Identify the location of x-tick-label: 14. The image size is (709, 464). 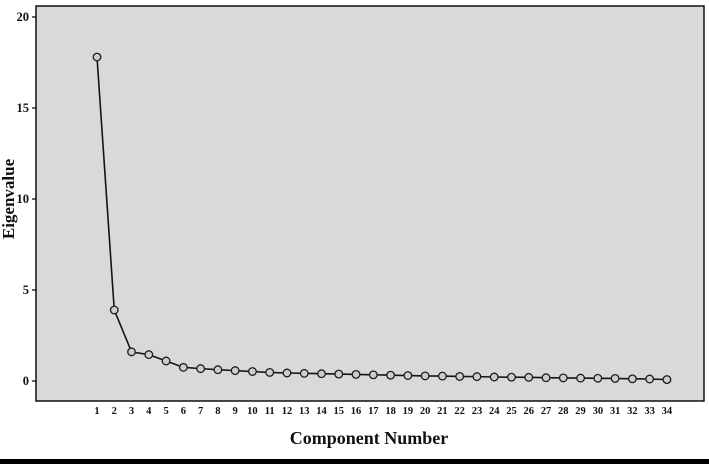
(321, 411).